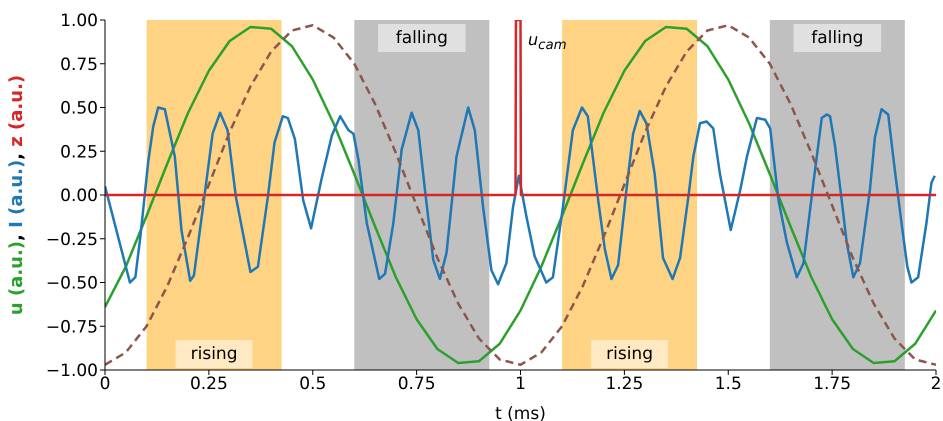 This screenshot has height=421, width=943. I want to click on y-tick-label: 0.50, so click(79, 108).